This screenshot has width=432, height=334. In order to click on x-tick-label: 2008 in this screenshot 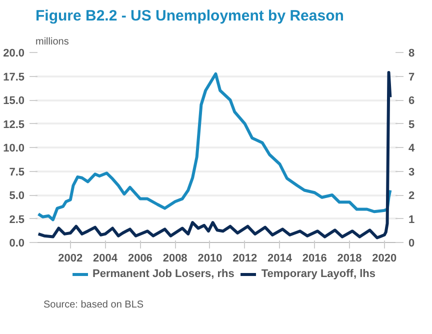, I will do `click(175, 258)`.